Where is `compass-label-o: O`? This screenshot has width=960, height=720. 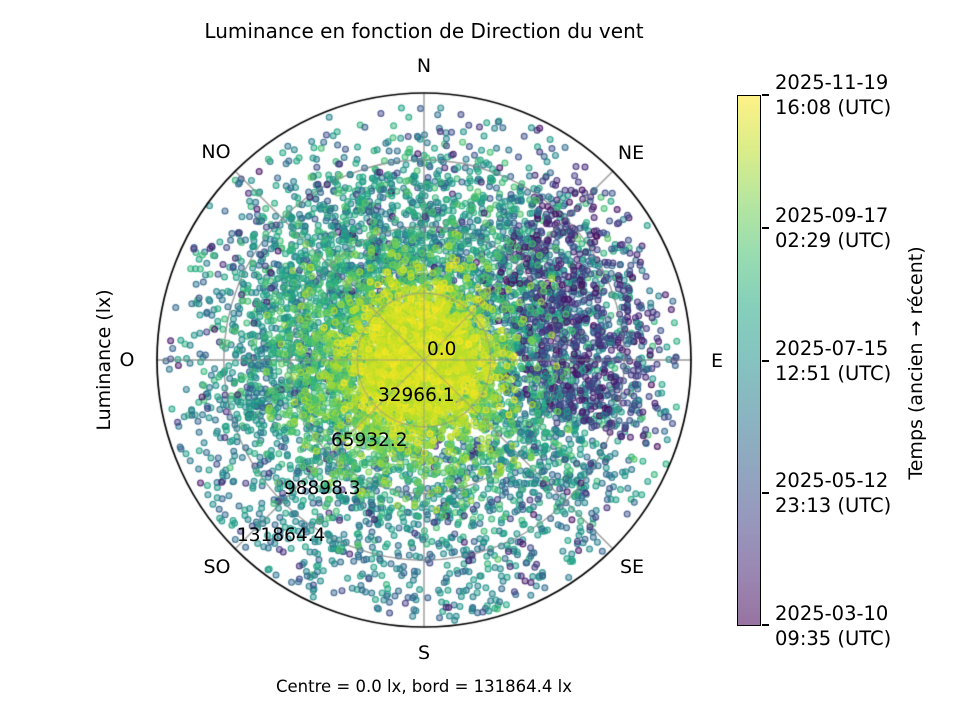
compass-label-o: O is located at coordinates (127, 360).